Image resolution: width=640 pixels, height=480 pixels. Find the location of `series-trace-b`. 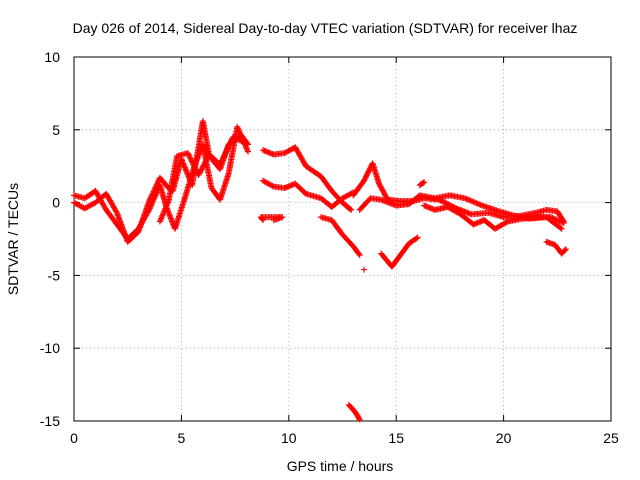

series-trace-b is located at coordinates (161, 181).